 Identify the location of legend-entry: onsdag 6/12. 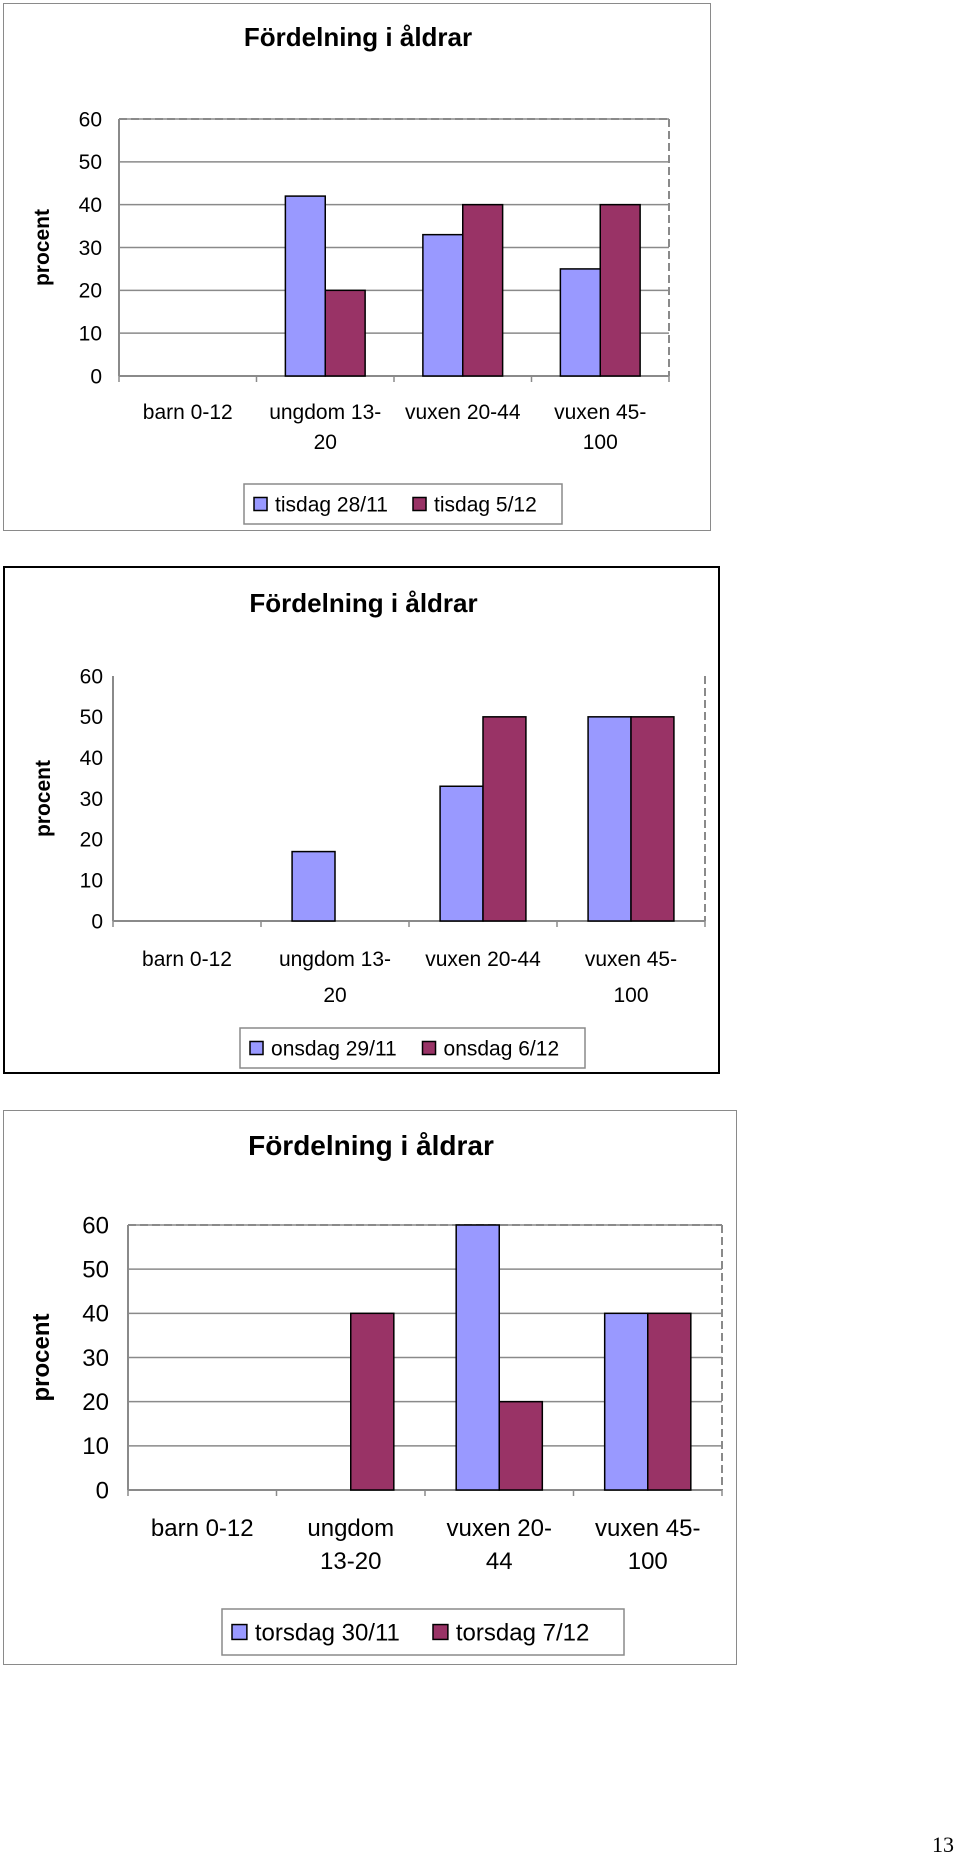
(502, 1048).